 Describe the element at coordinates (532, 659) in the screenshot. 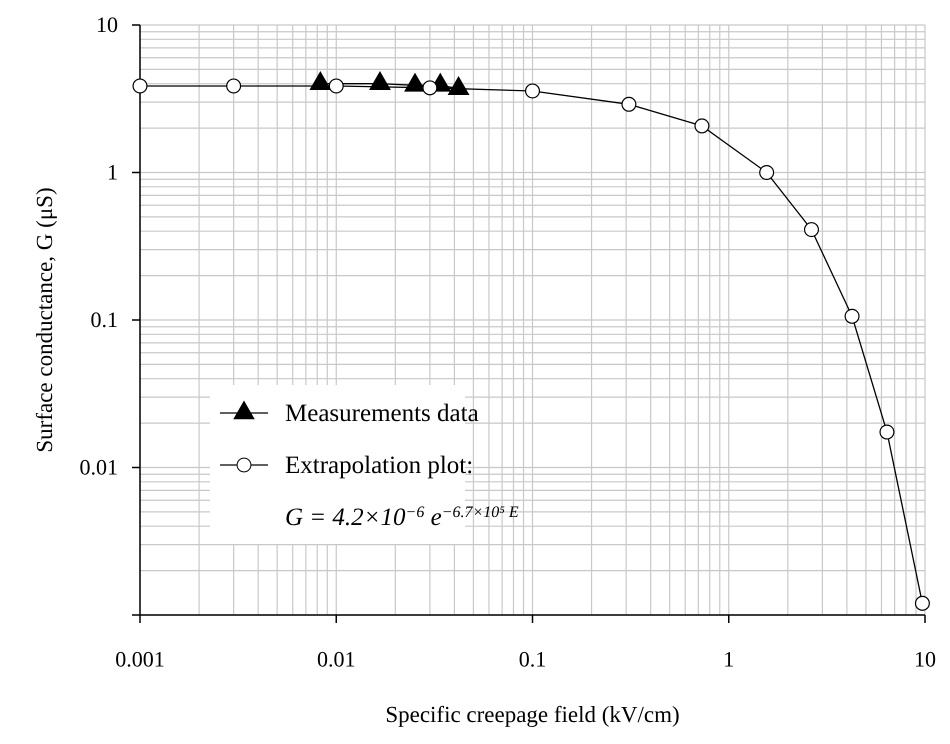

I see `x-tick-label: 0.1` at that location.